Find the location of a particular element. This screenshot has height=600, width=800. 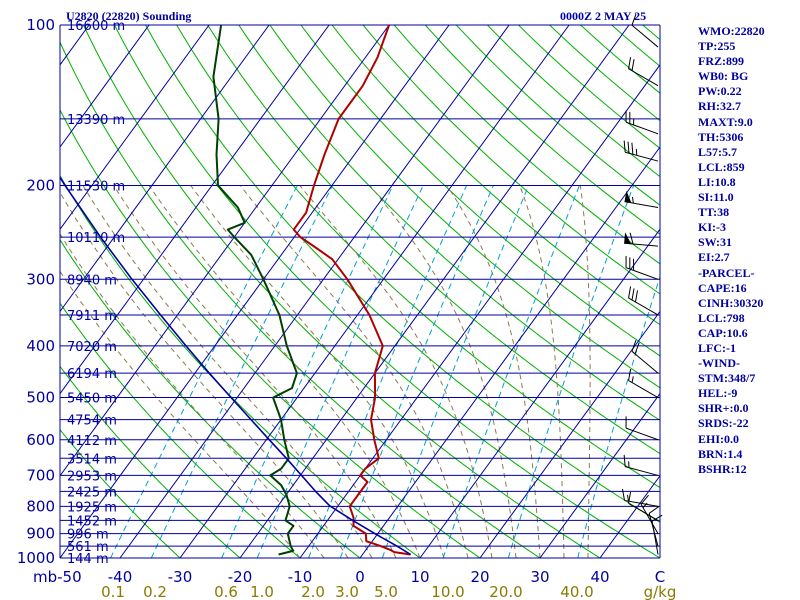

temperature-tick-label: -20 is located at coordinates (240, 577).